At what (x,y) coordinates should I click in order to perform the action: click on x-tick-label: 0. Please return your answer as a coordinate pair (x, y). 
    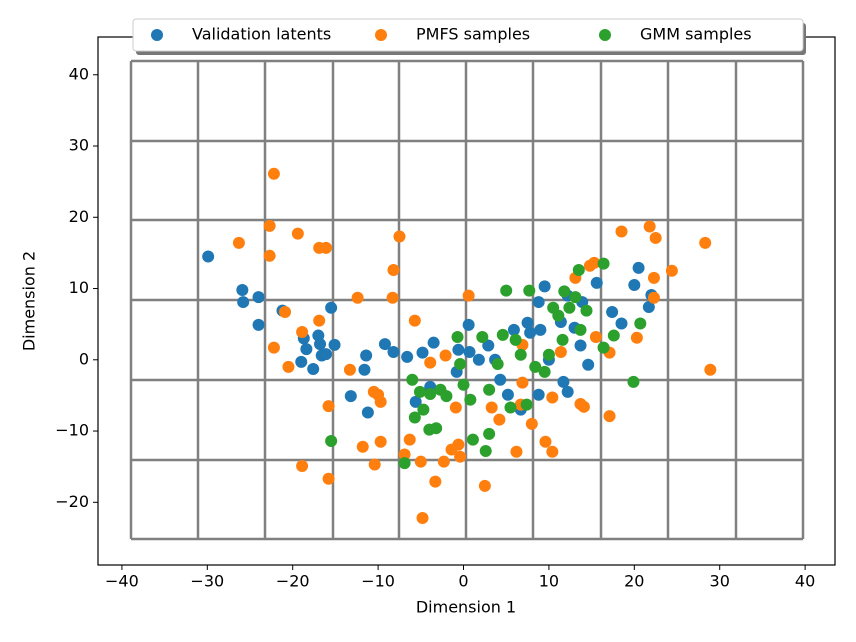
    Looking at the image, I should click on (463, 581).